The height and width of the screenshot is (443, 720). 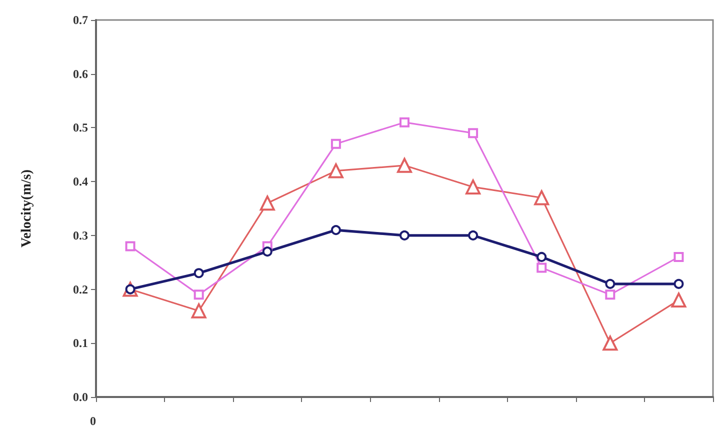 What do you see at coordinates (80, 235) in the screenshot?
I see `y-tick-label: 0.3` at bounding box center [80, 235].